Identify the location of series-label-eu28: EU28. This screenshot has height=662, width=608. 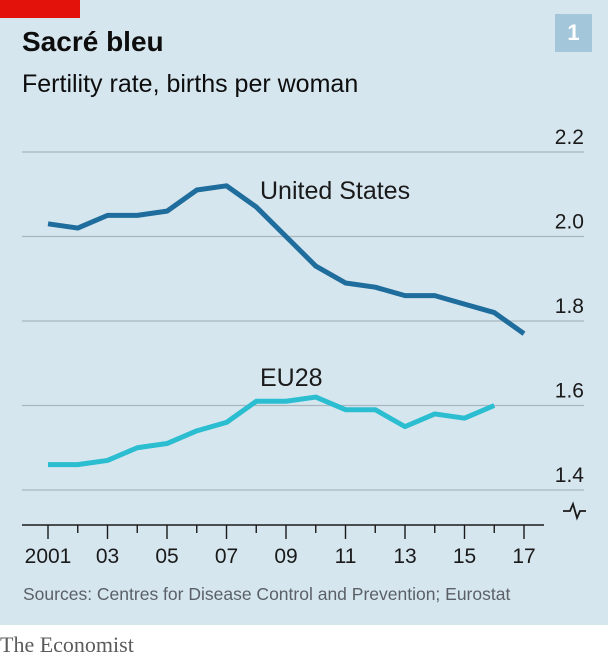
(291, 378).